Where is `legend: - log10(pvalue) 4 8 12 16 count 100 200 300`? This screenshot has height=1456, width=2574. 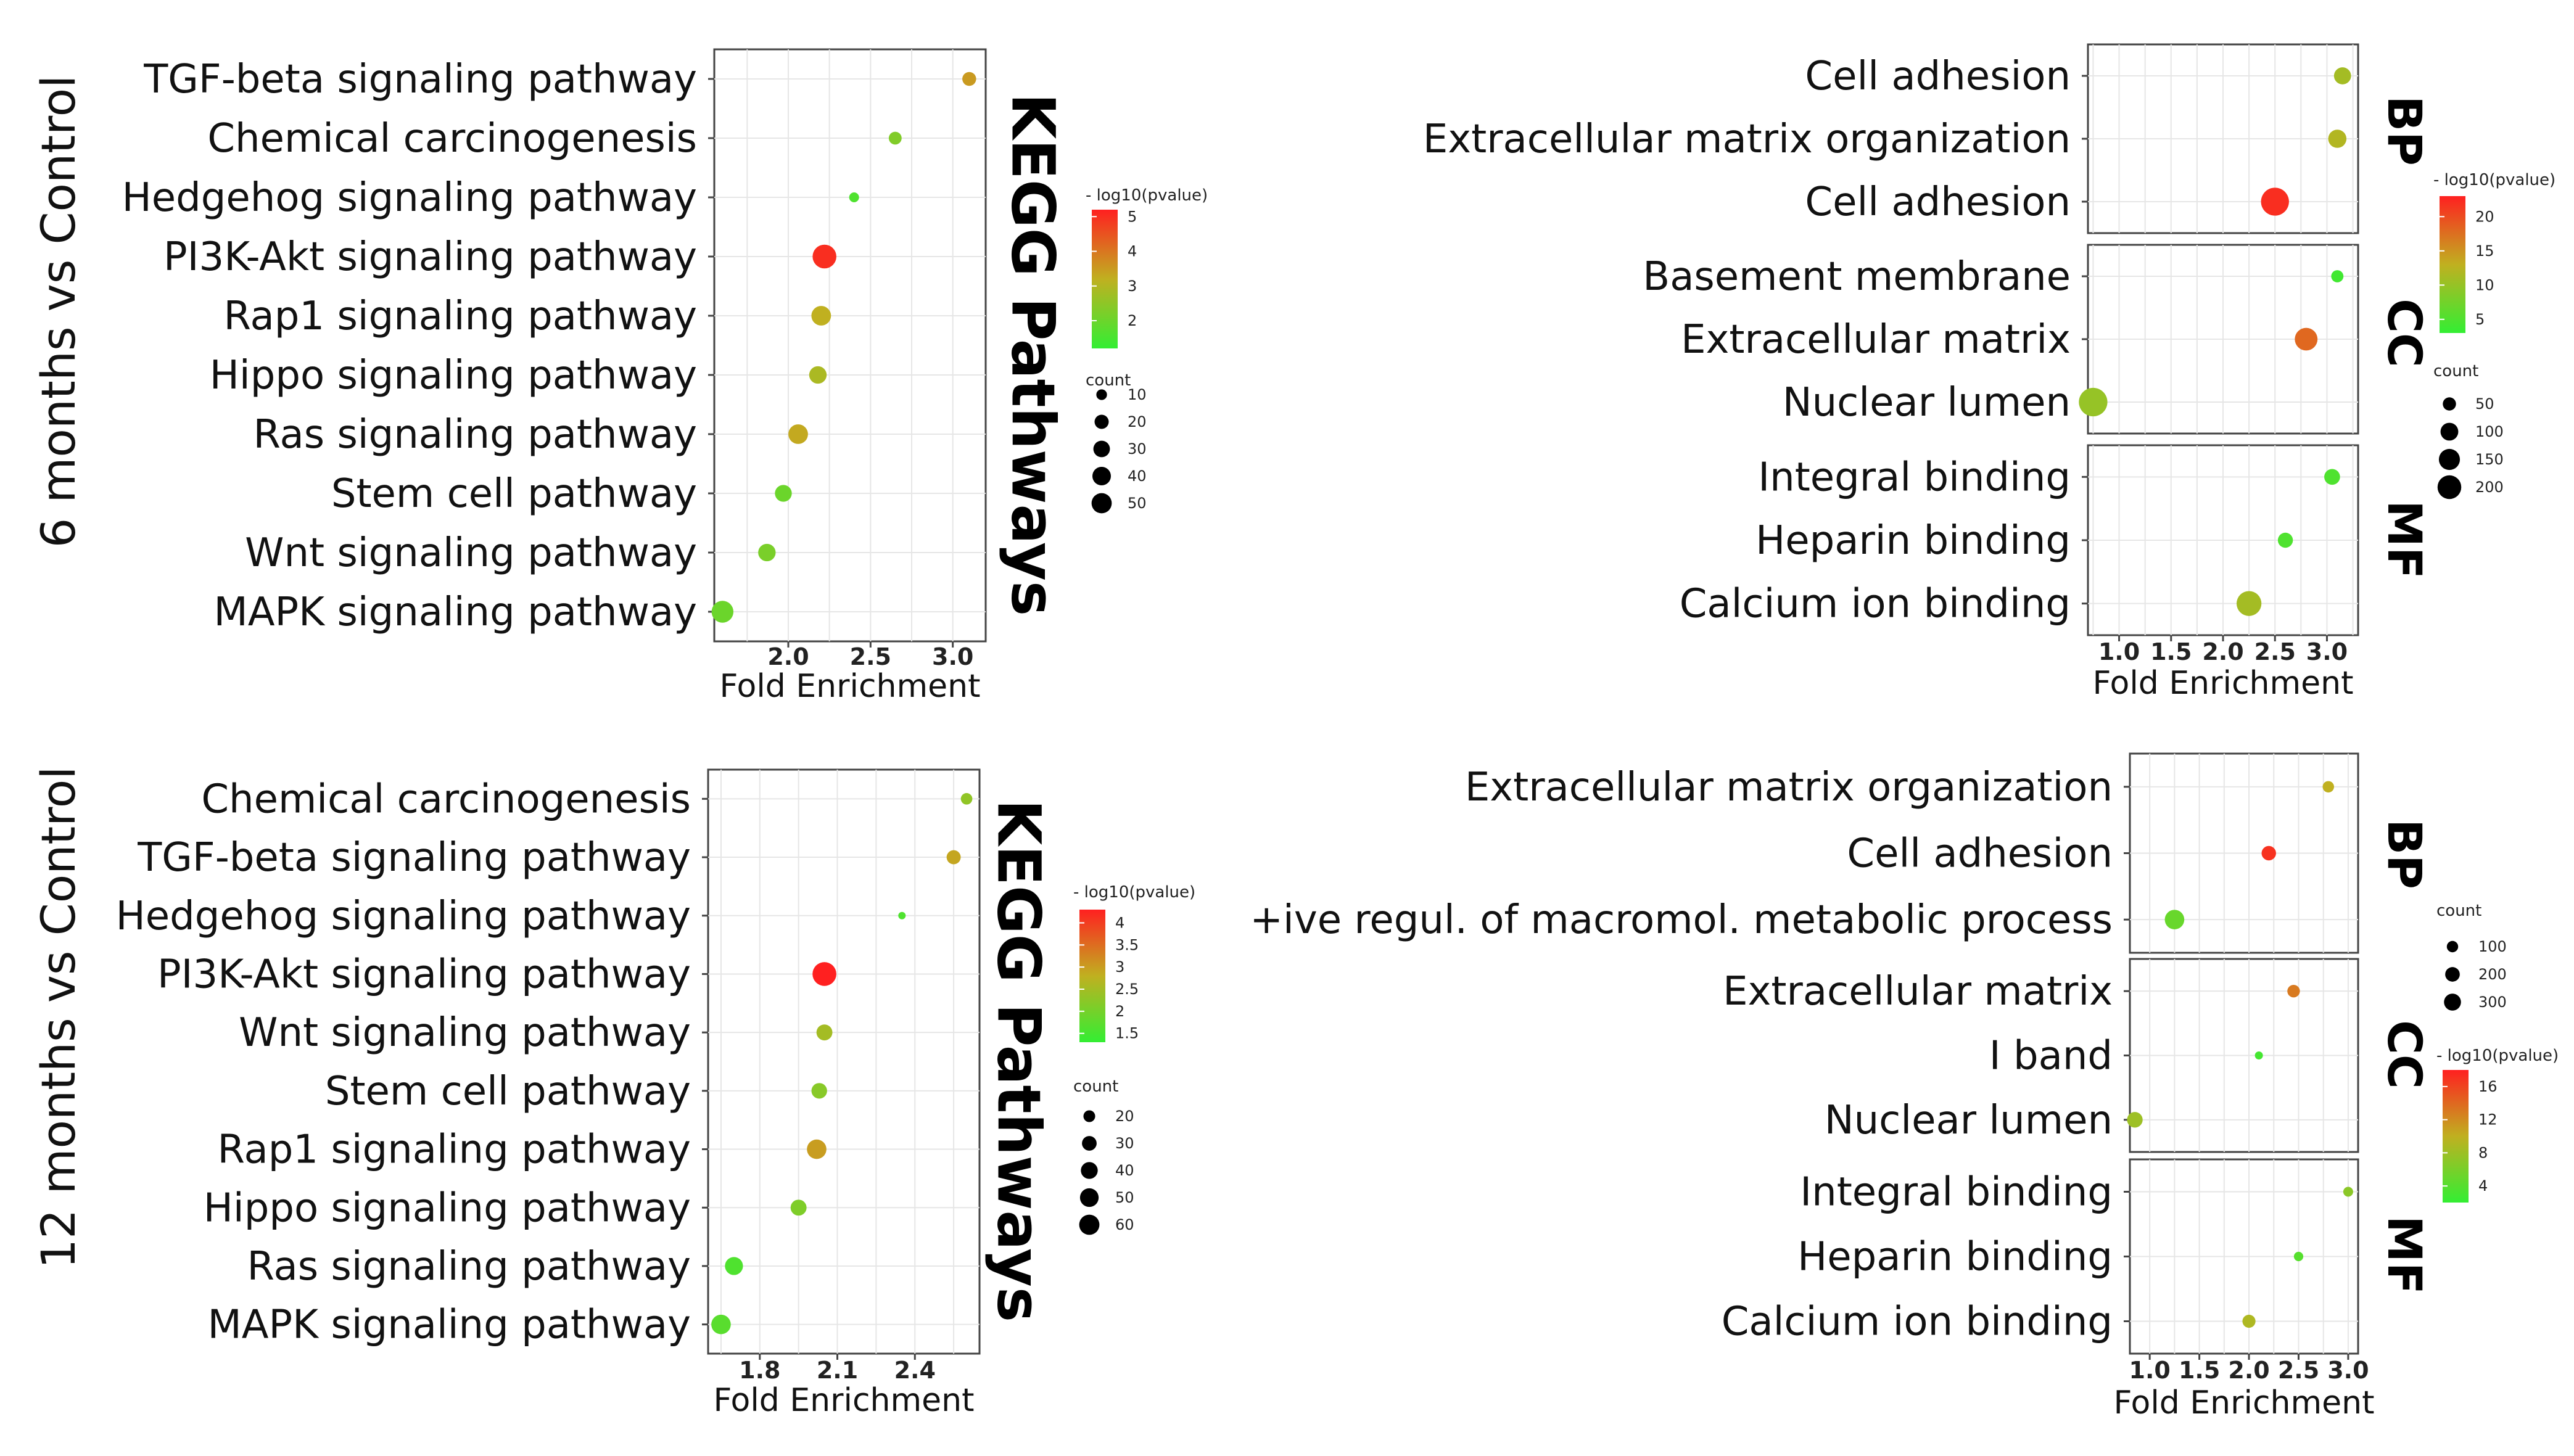
legend: - log10(pvalue) 4 8 12 16 count 100 200 300 is located at coordinates (2497, 1052).